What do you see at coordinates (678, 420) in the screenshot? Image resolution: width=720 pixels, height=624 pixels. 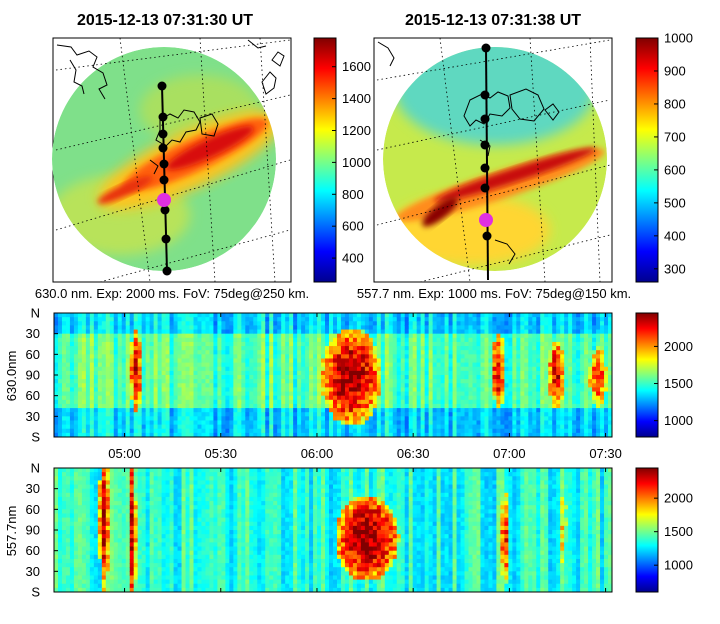 I see `colorbar-keogram-630-tick-label: 1000` at bounding box center [678, 420].